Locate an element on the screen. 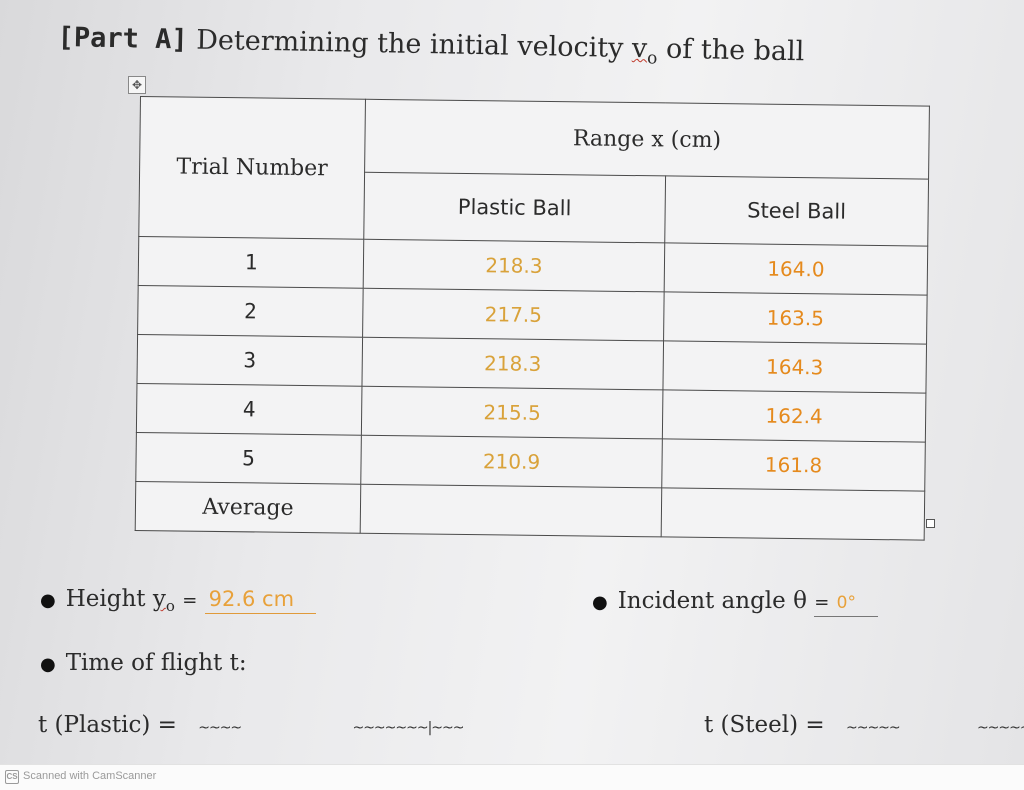 Image resolution: width=1024 pixels, height=790 pixels. plastic-ball-header: Plastic Ball is located at coordinates (514, 207).